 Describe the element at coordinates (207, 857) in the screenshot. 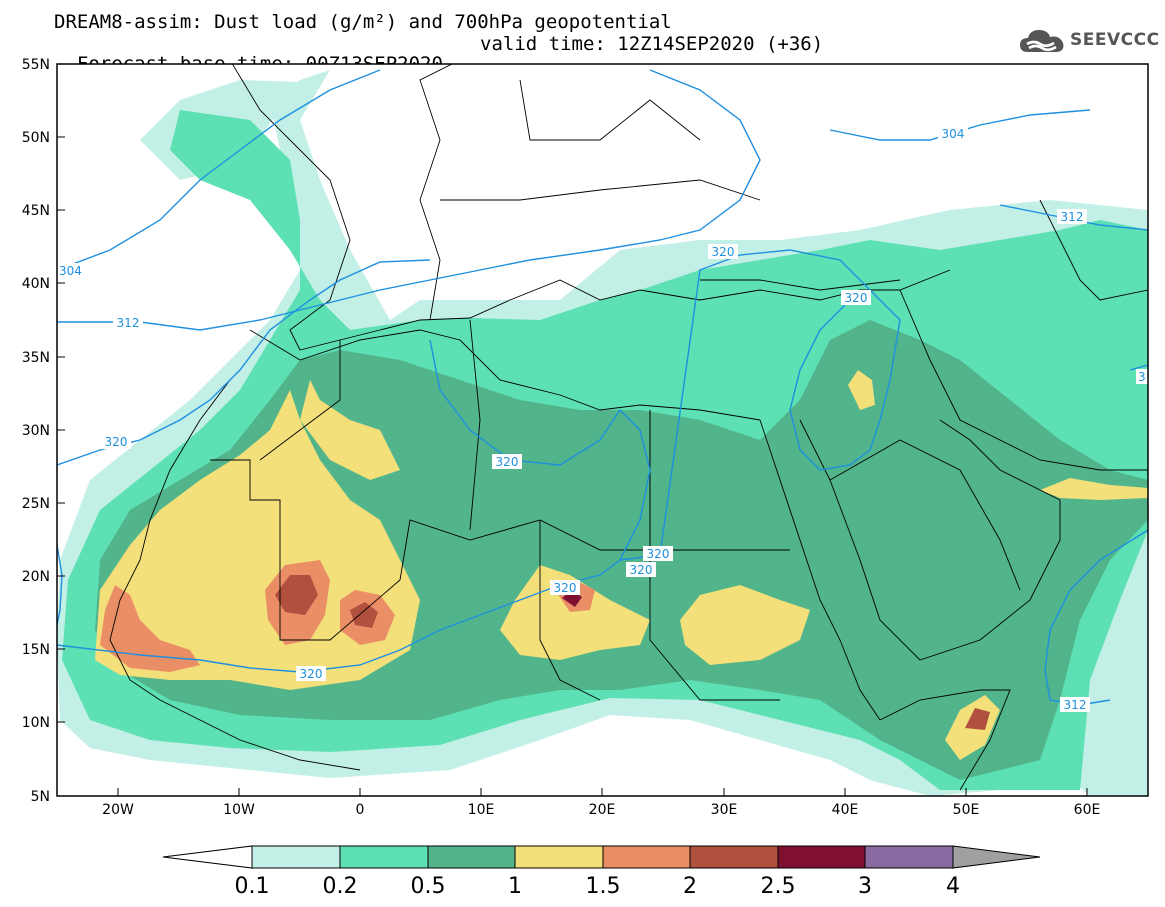

I see `colorbar-low-arrow` at that location.